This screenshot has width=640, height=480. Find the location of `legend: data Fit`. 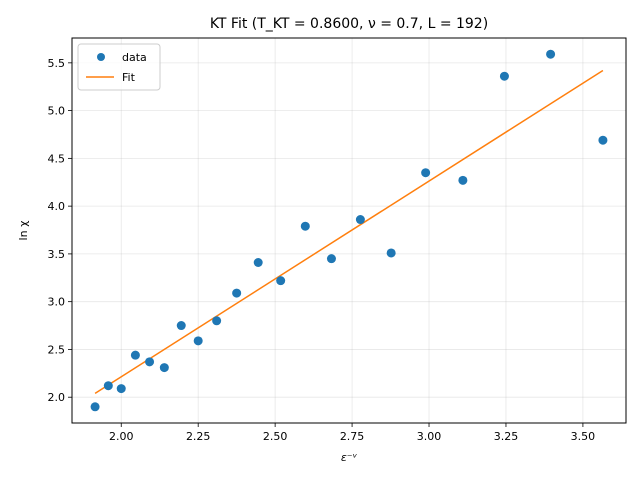

legend: data Fit is located at coordinates (119, 67).